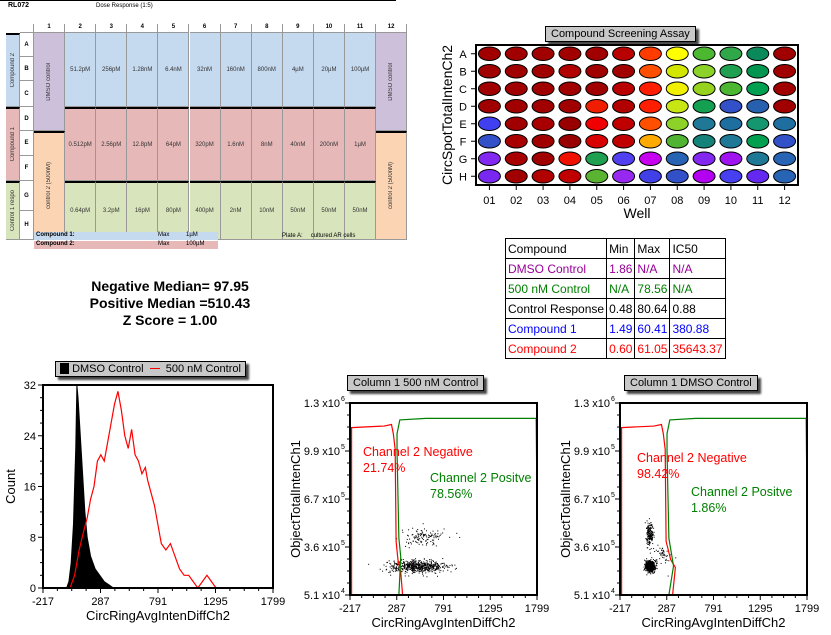 Image resolution: width=831 pixels, height=635 pixels. What do you see at coordinates (624, 159) in the screenshot?
I see `well-G06` at bounding box center [624, 159].